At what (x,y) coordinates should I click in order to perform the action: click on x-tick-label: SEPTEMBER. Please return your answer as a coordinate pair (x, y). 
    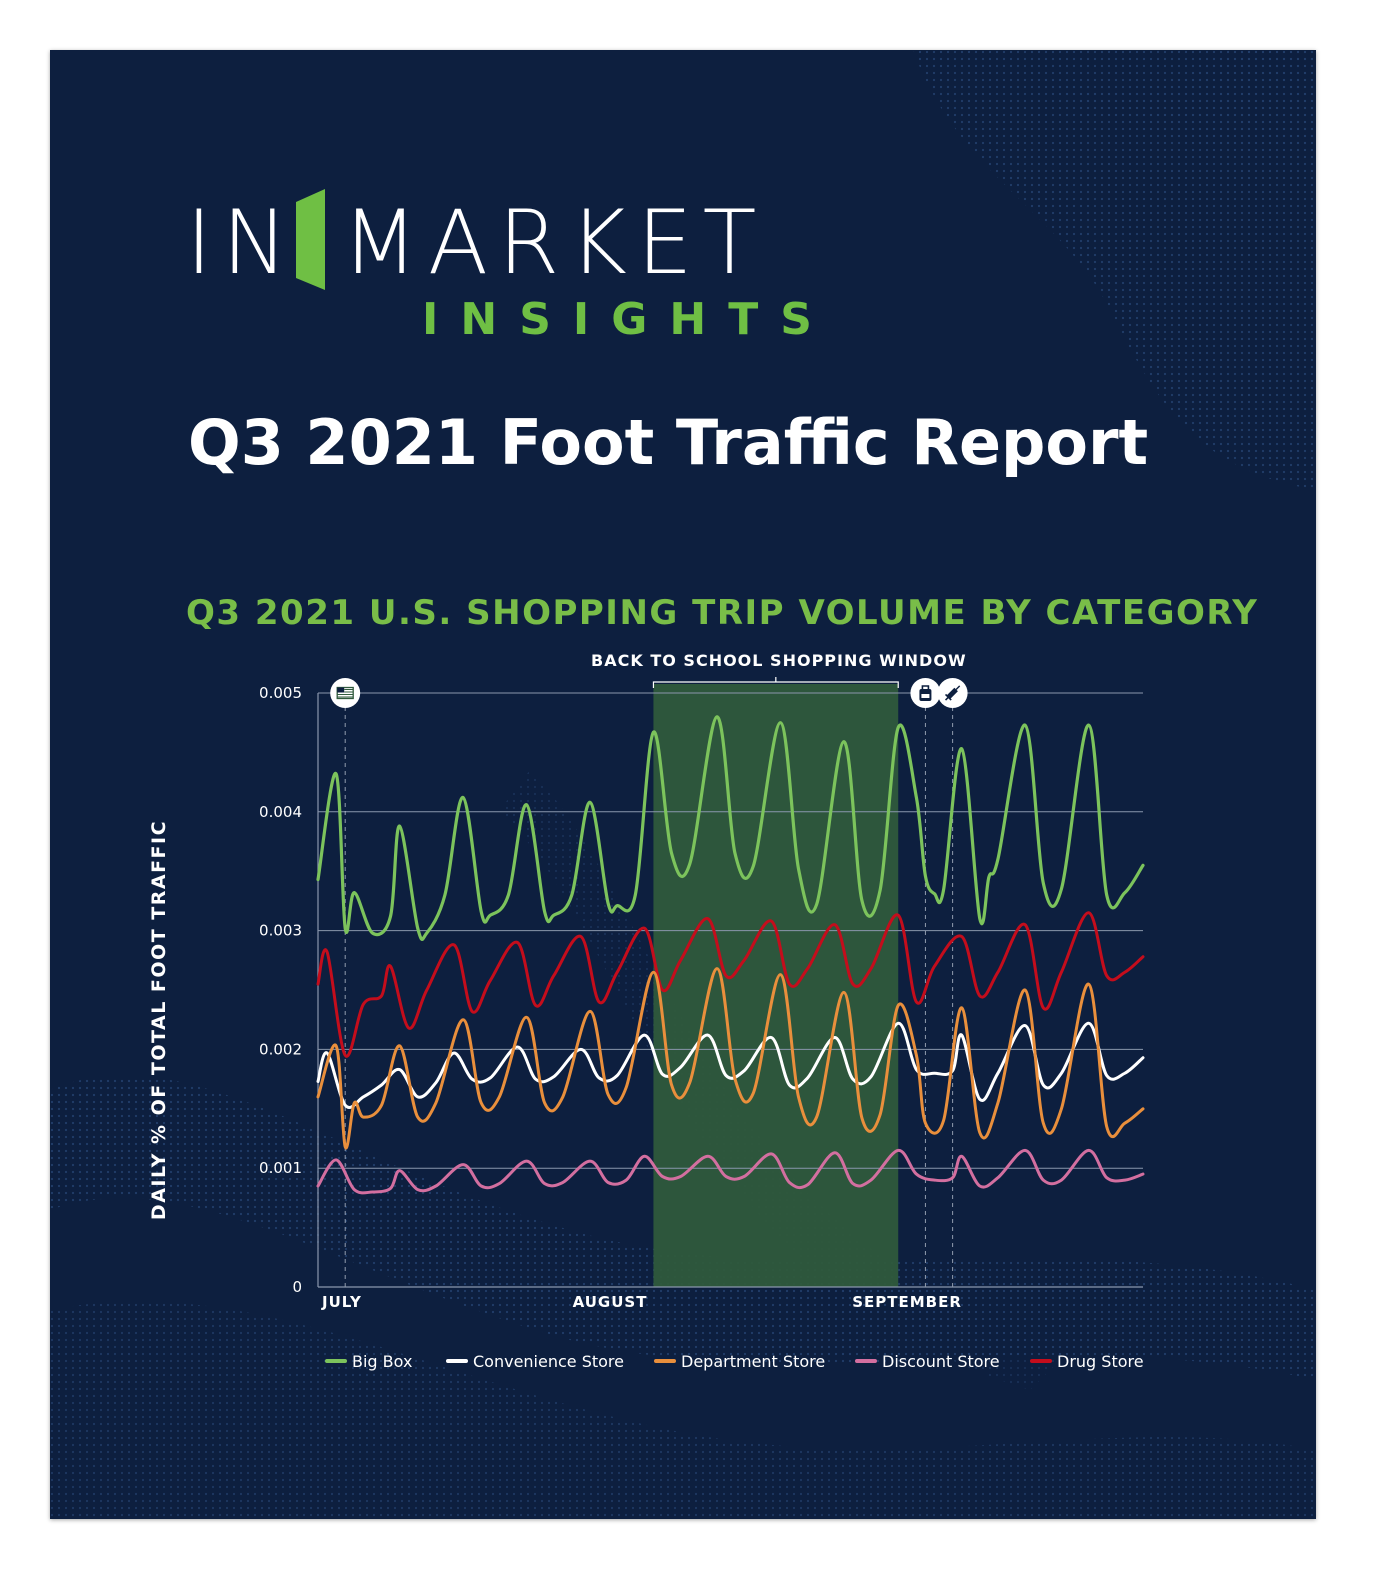
    Looking at the image, I should click on (907, 1302).